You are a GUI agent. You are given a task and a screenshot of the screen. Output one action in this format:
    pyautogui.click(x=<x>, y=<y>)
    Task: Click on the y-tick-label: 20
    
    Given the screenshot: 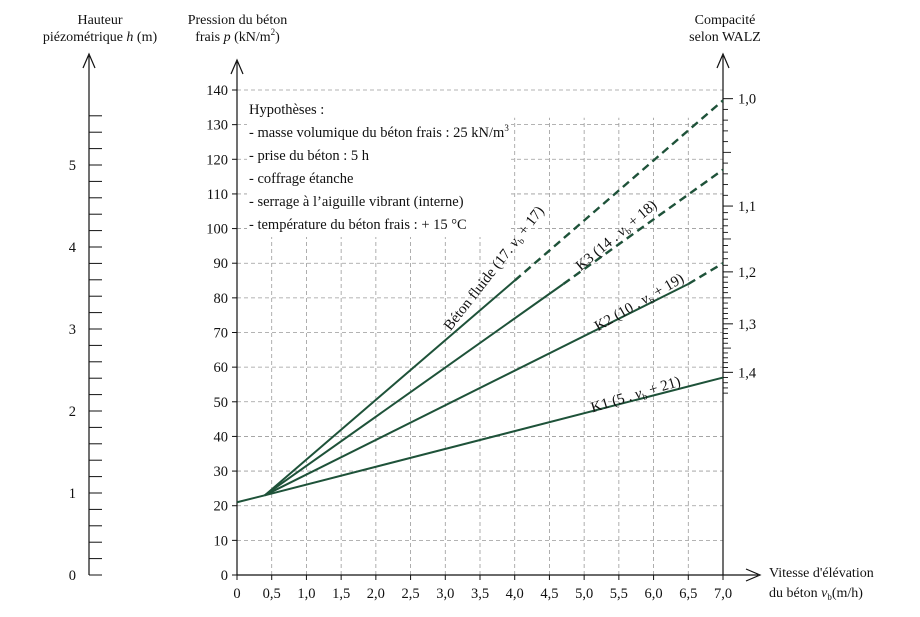 What is the action you would take?
    pyautogui.click(x=221, y=507)
    